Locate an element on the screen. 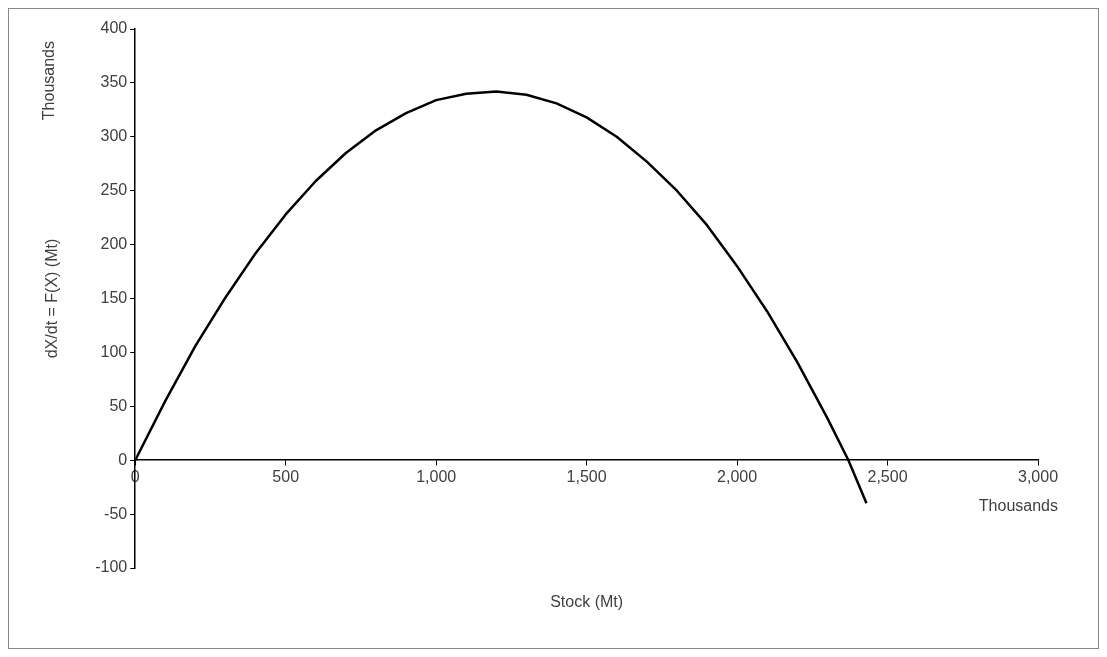  y-tick-label: -100 is located at coordinates (111, 567).